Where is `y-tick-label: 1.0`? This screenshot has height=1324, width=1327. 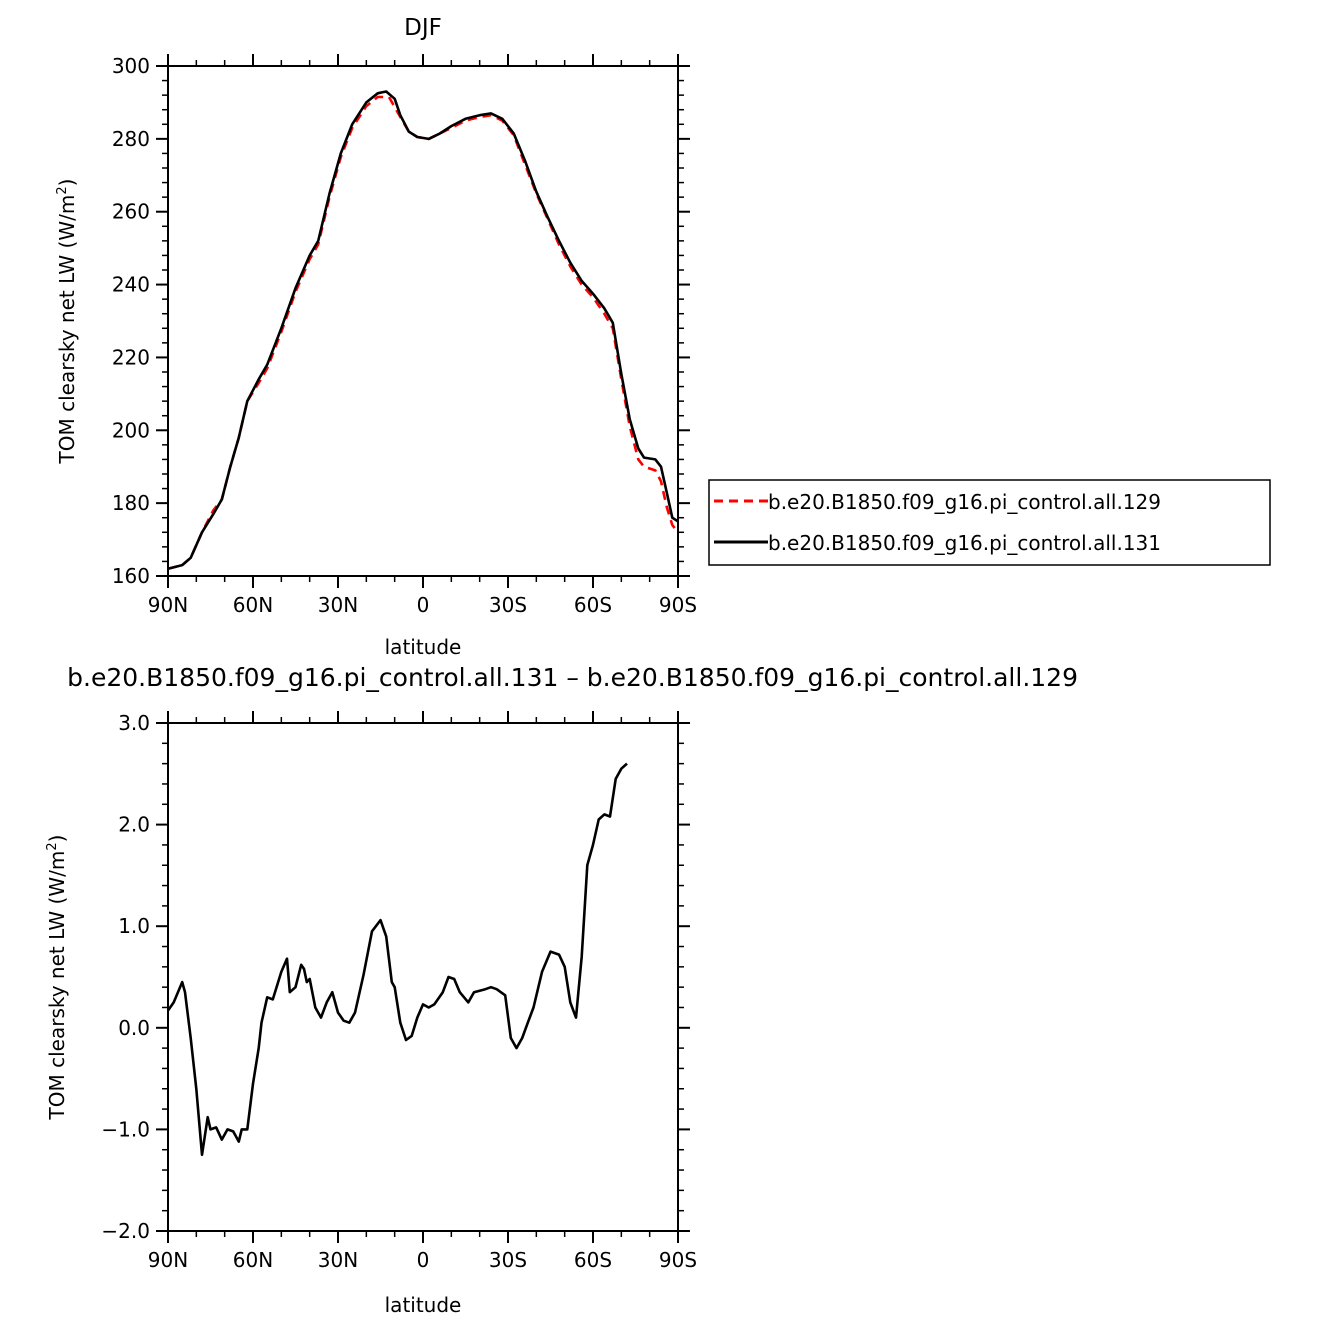 y-tick-label: 1.0 is located at coordinates (134, 926).